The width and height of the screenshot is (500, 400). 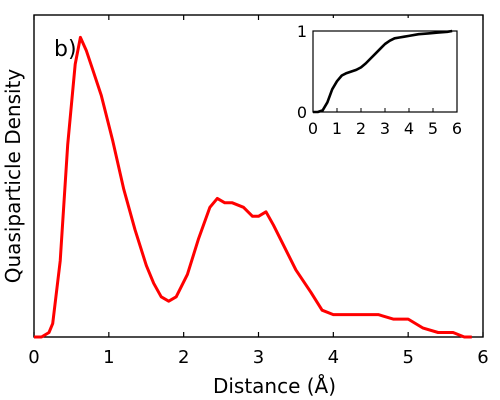 I want to click on inset-x-tick-label: 3, so click(x=385, y=128).